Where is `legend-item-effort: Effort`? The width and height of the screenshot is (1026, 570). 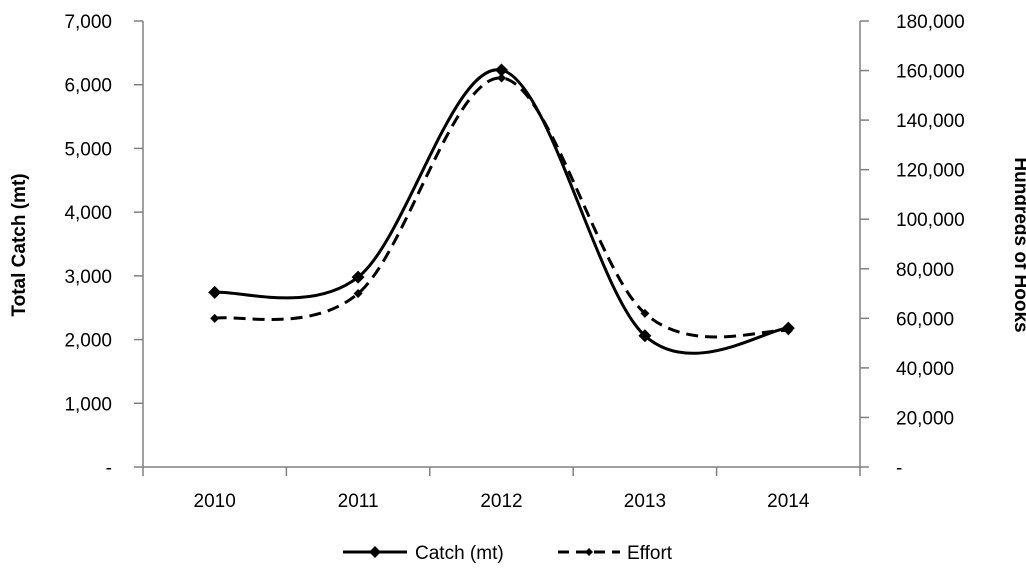
legend-item-effort: Effort is located at coordinates (615, 553).